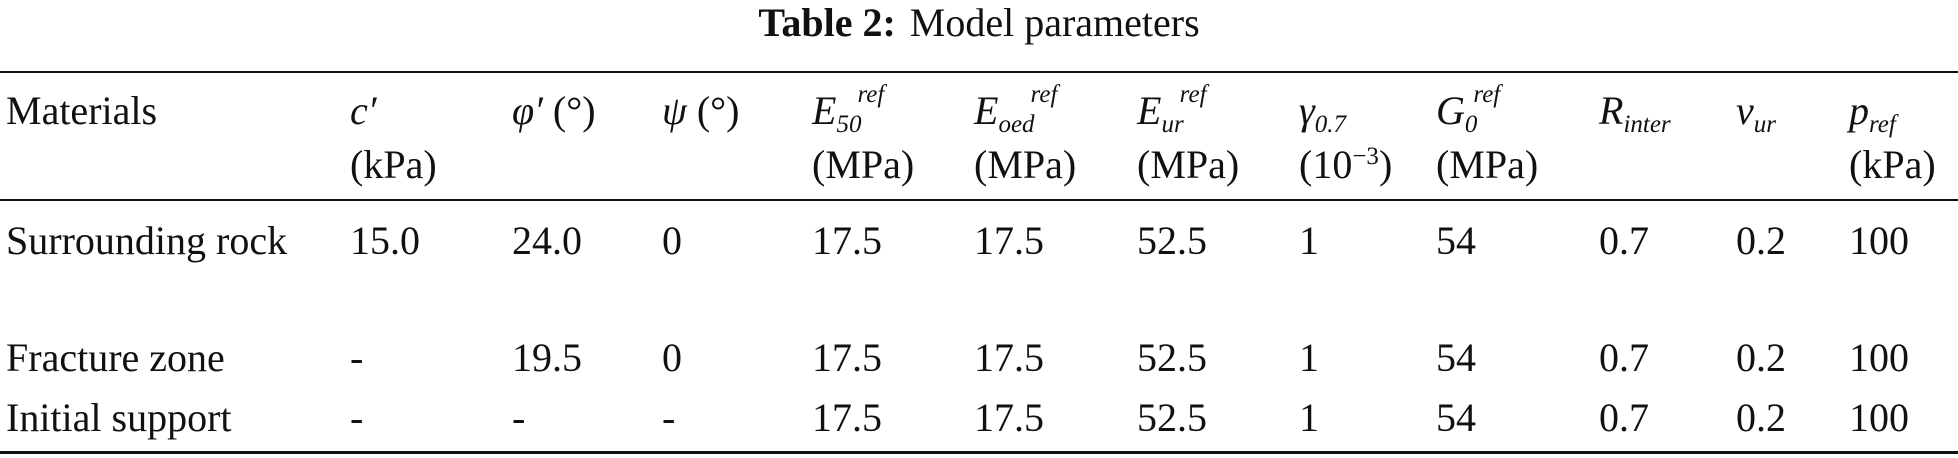  I want to click on header-cell: c′ (kPa), so click(393, 138).